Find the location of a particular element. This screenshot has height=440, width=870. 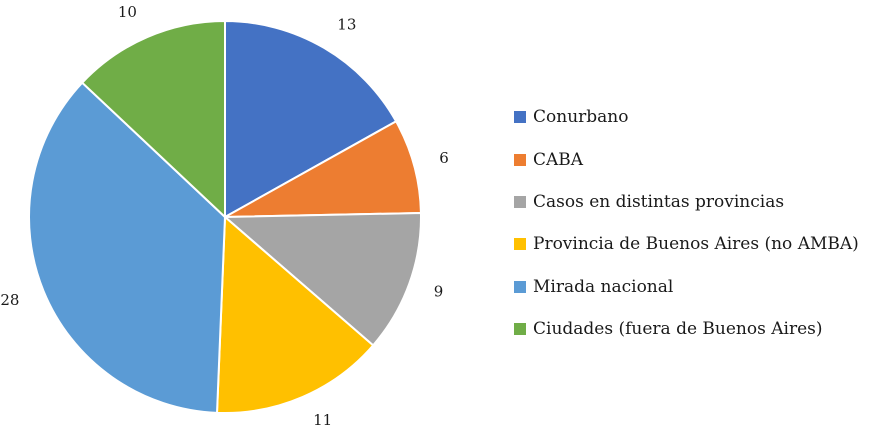

legend-item-ciudades: Ciudades (fuera de Buenos Aires) is located at coordinates (686, 329).